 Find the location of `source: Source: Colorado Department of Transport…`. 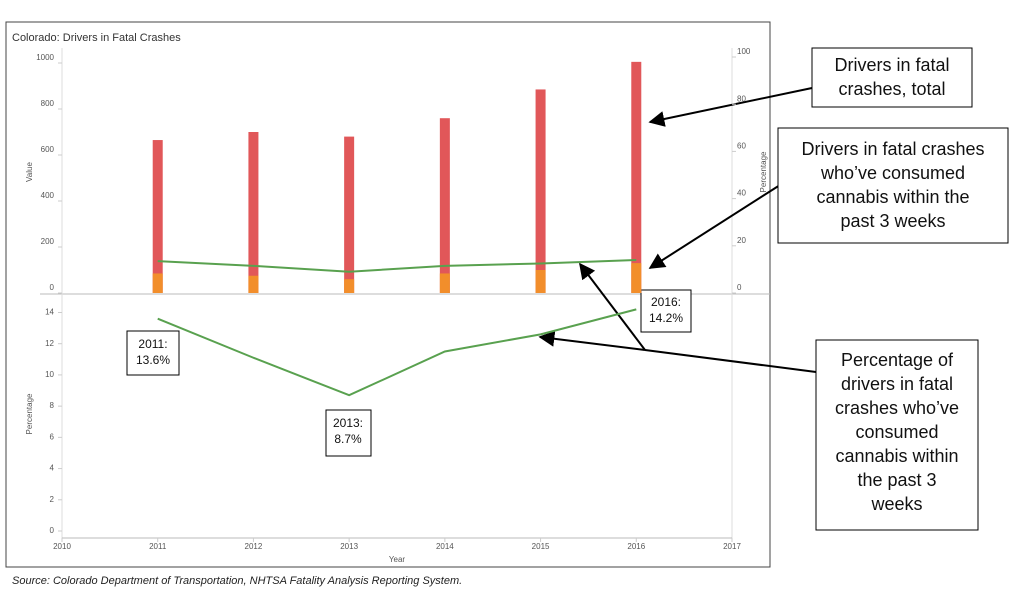

source: Source: Colorado Department of Transport… is located at coordinates (237, 581).